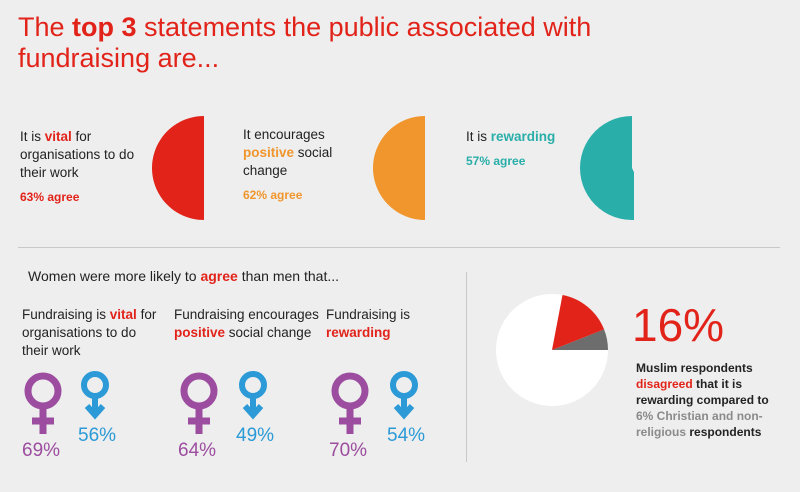 The width and height of the screenshot is (800, 492). What do you see at coordinates (197, 450) in the screenshot?
I see `female-percentage: 64%` at bounding box center [197, 450].